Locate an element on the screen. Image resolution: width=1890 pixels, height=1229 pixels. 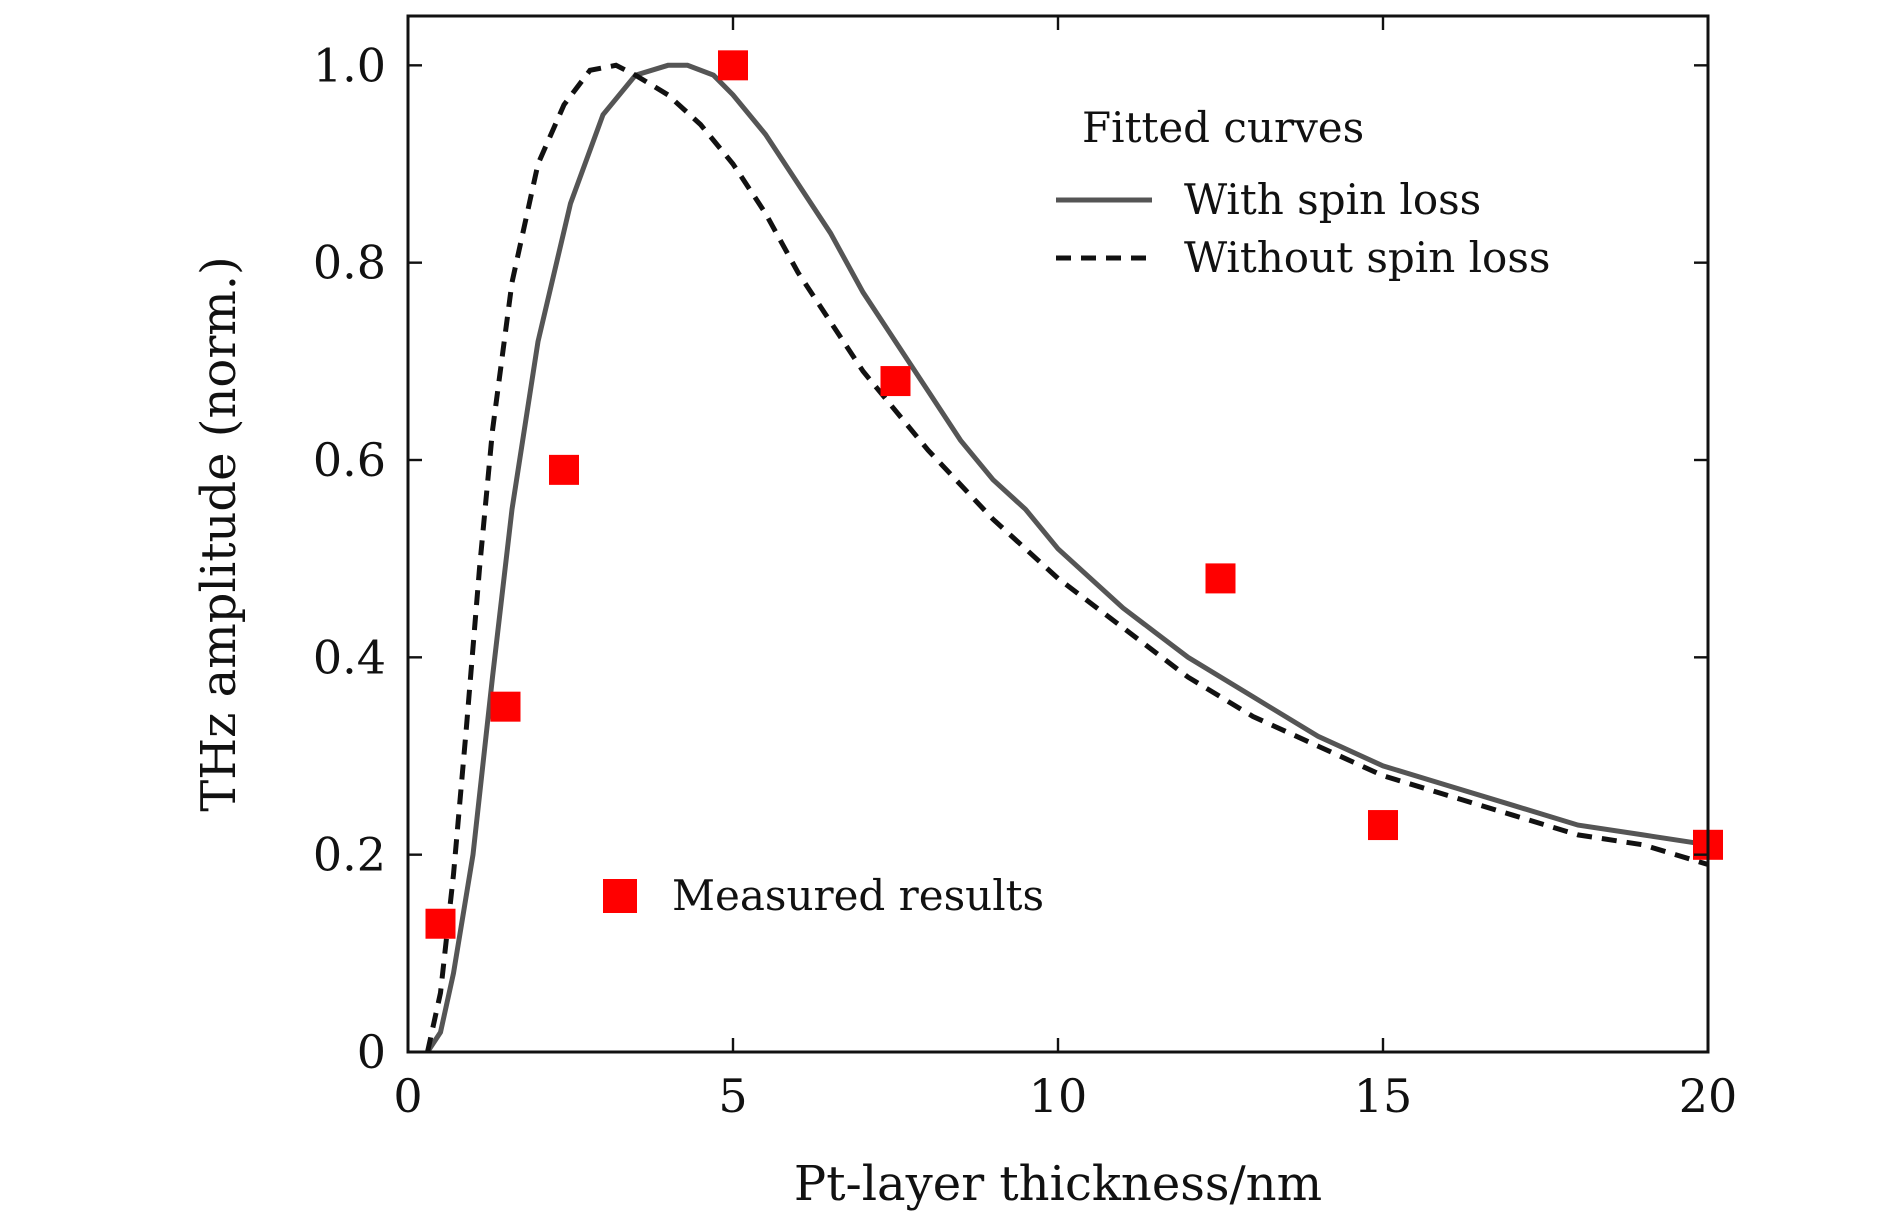
y-tick-label: 0.8 is located at coordinates (349, 263).